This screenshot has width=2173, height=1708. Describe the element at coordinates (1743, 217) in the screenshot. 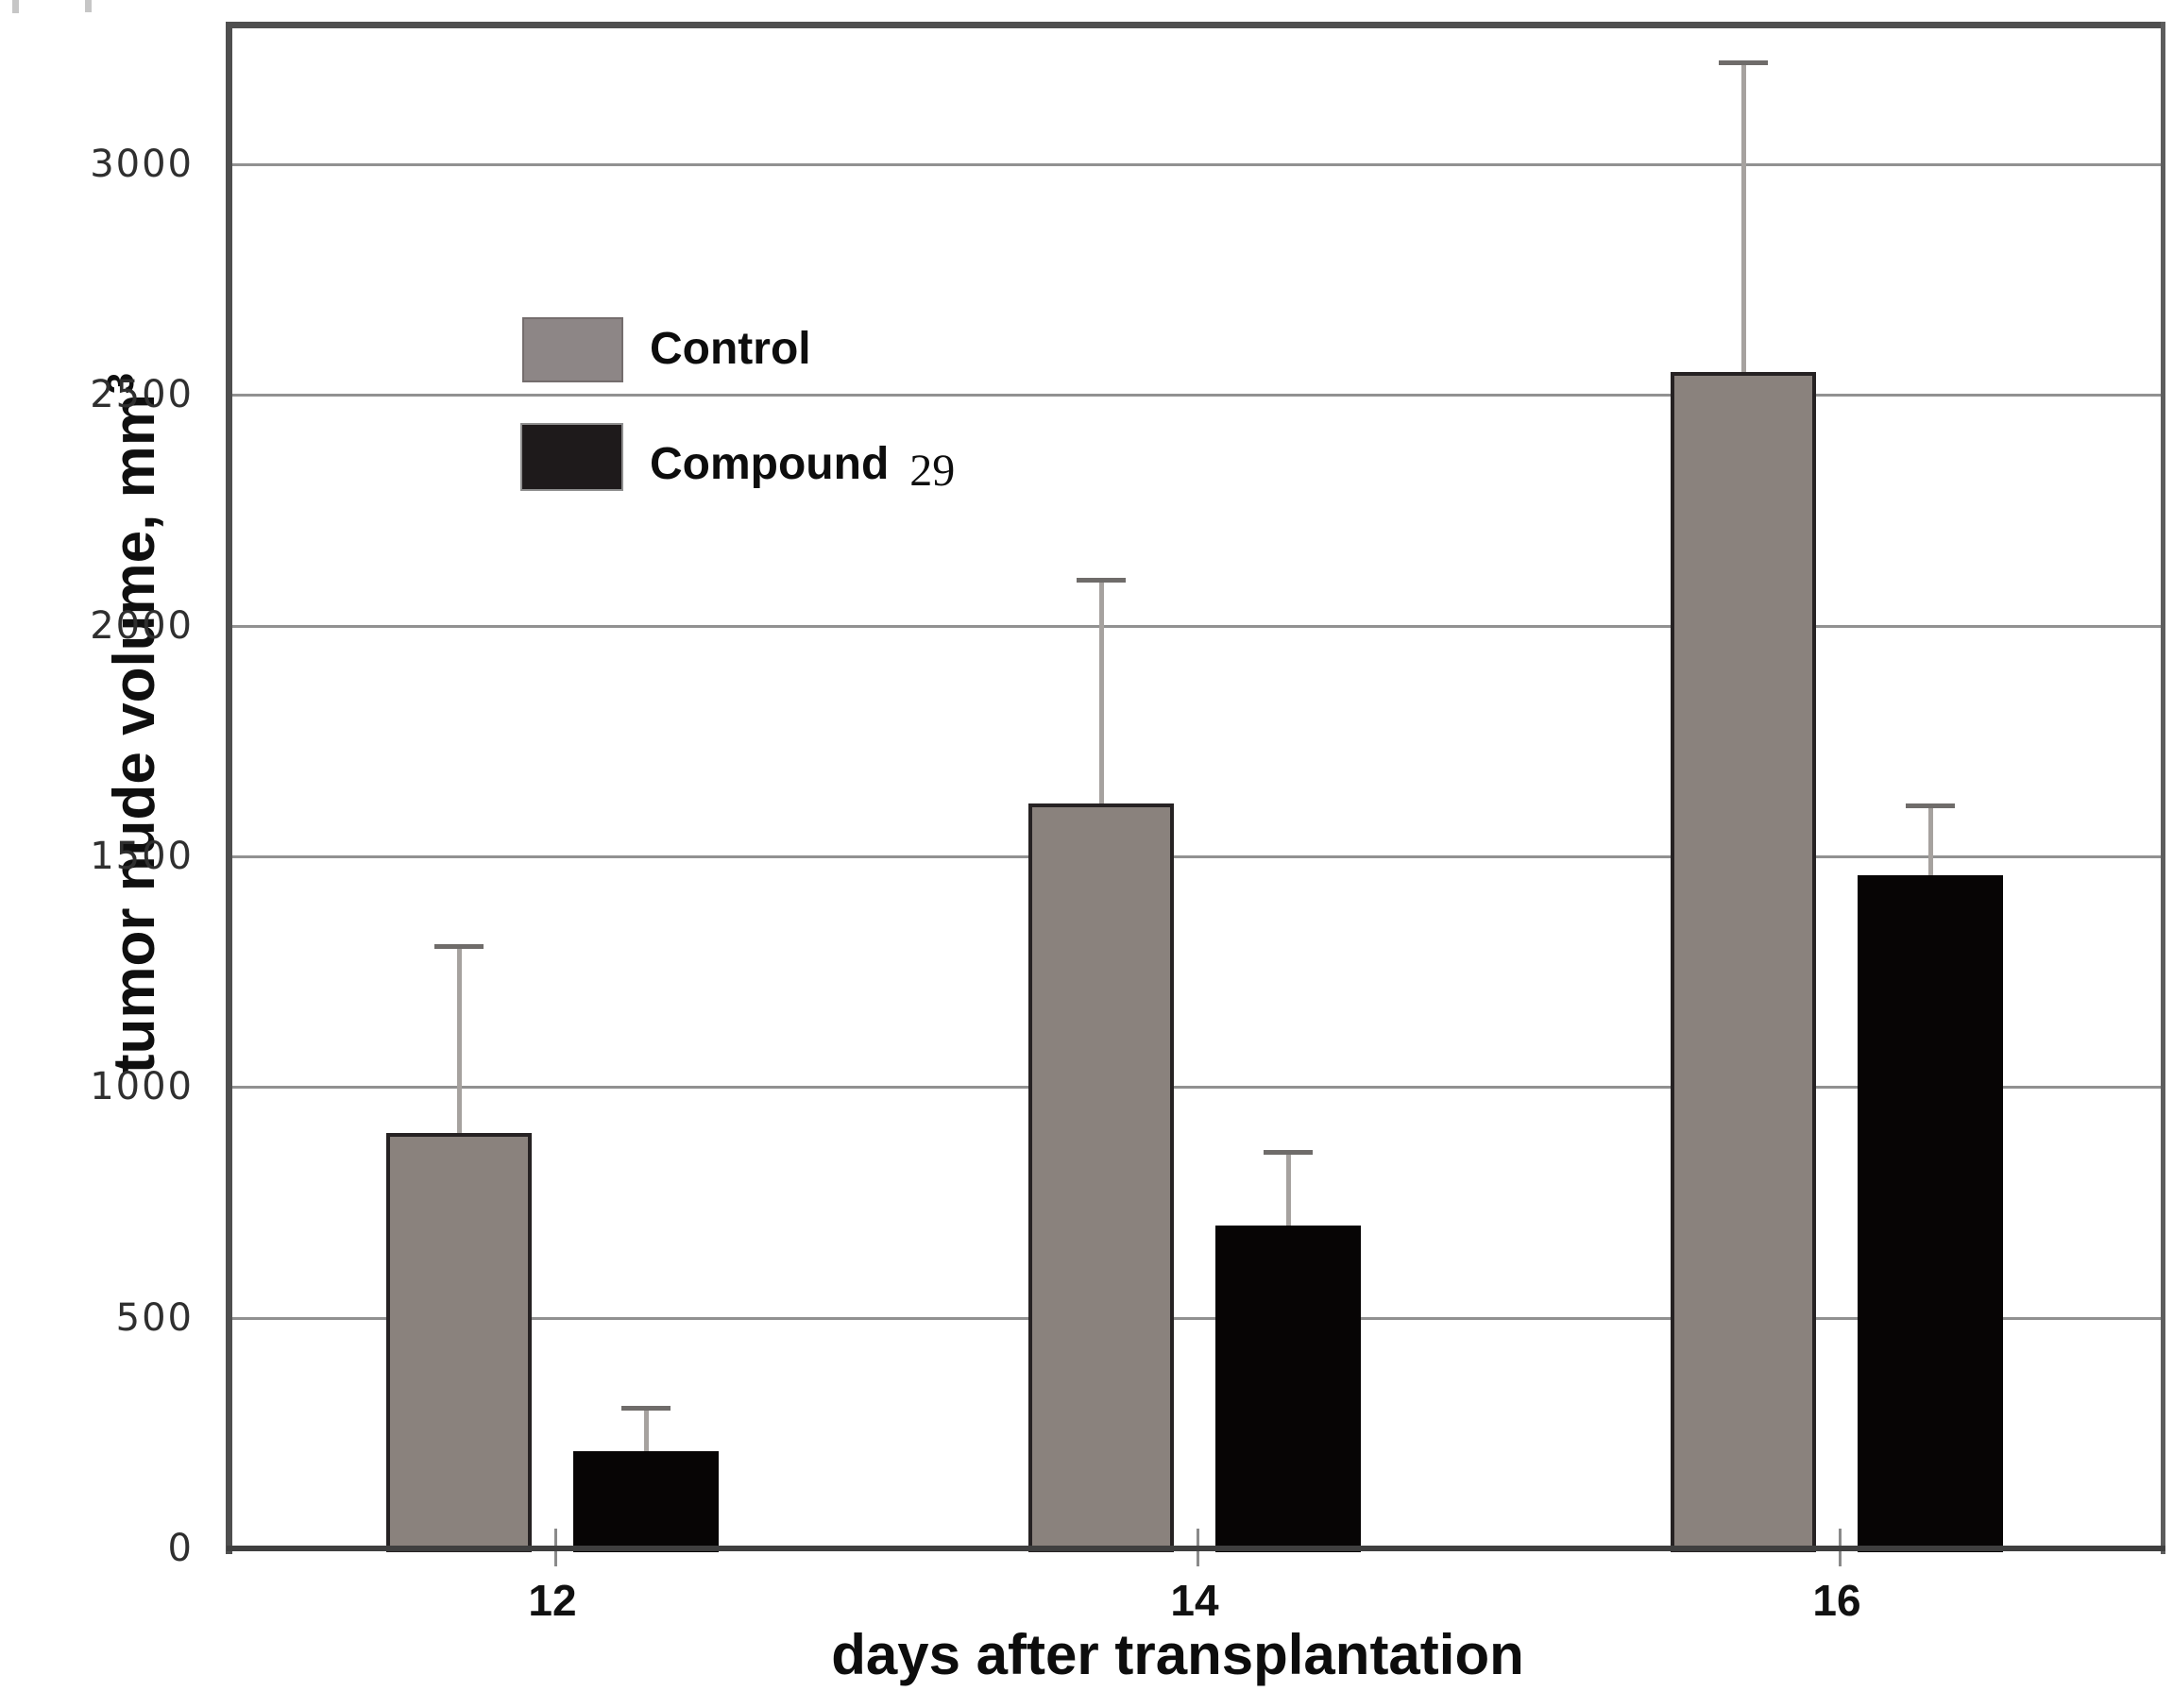

I see `error-bar-control-day16` at that location.